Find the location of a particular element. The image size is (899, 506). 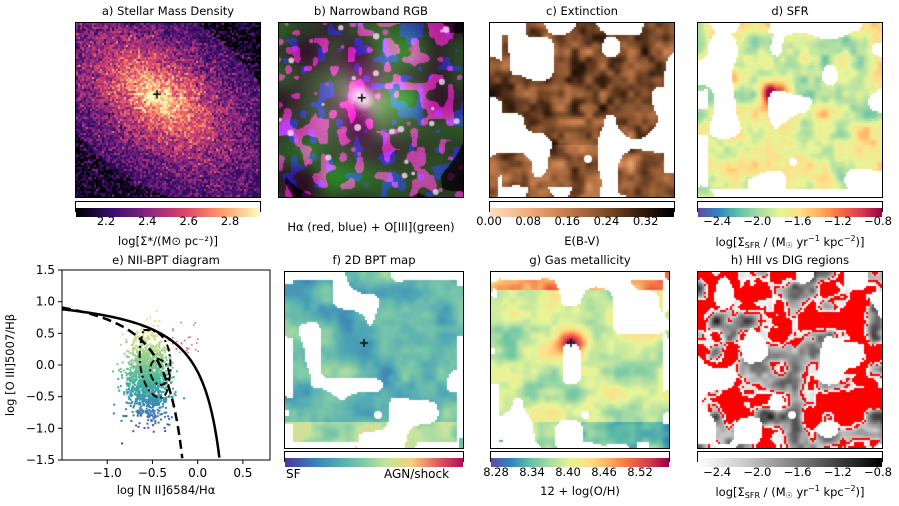

colorbar-tick-label: −2.0 is located at coordinates (757, 472).